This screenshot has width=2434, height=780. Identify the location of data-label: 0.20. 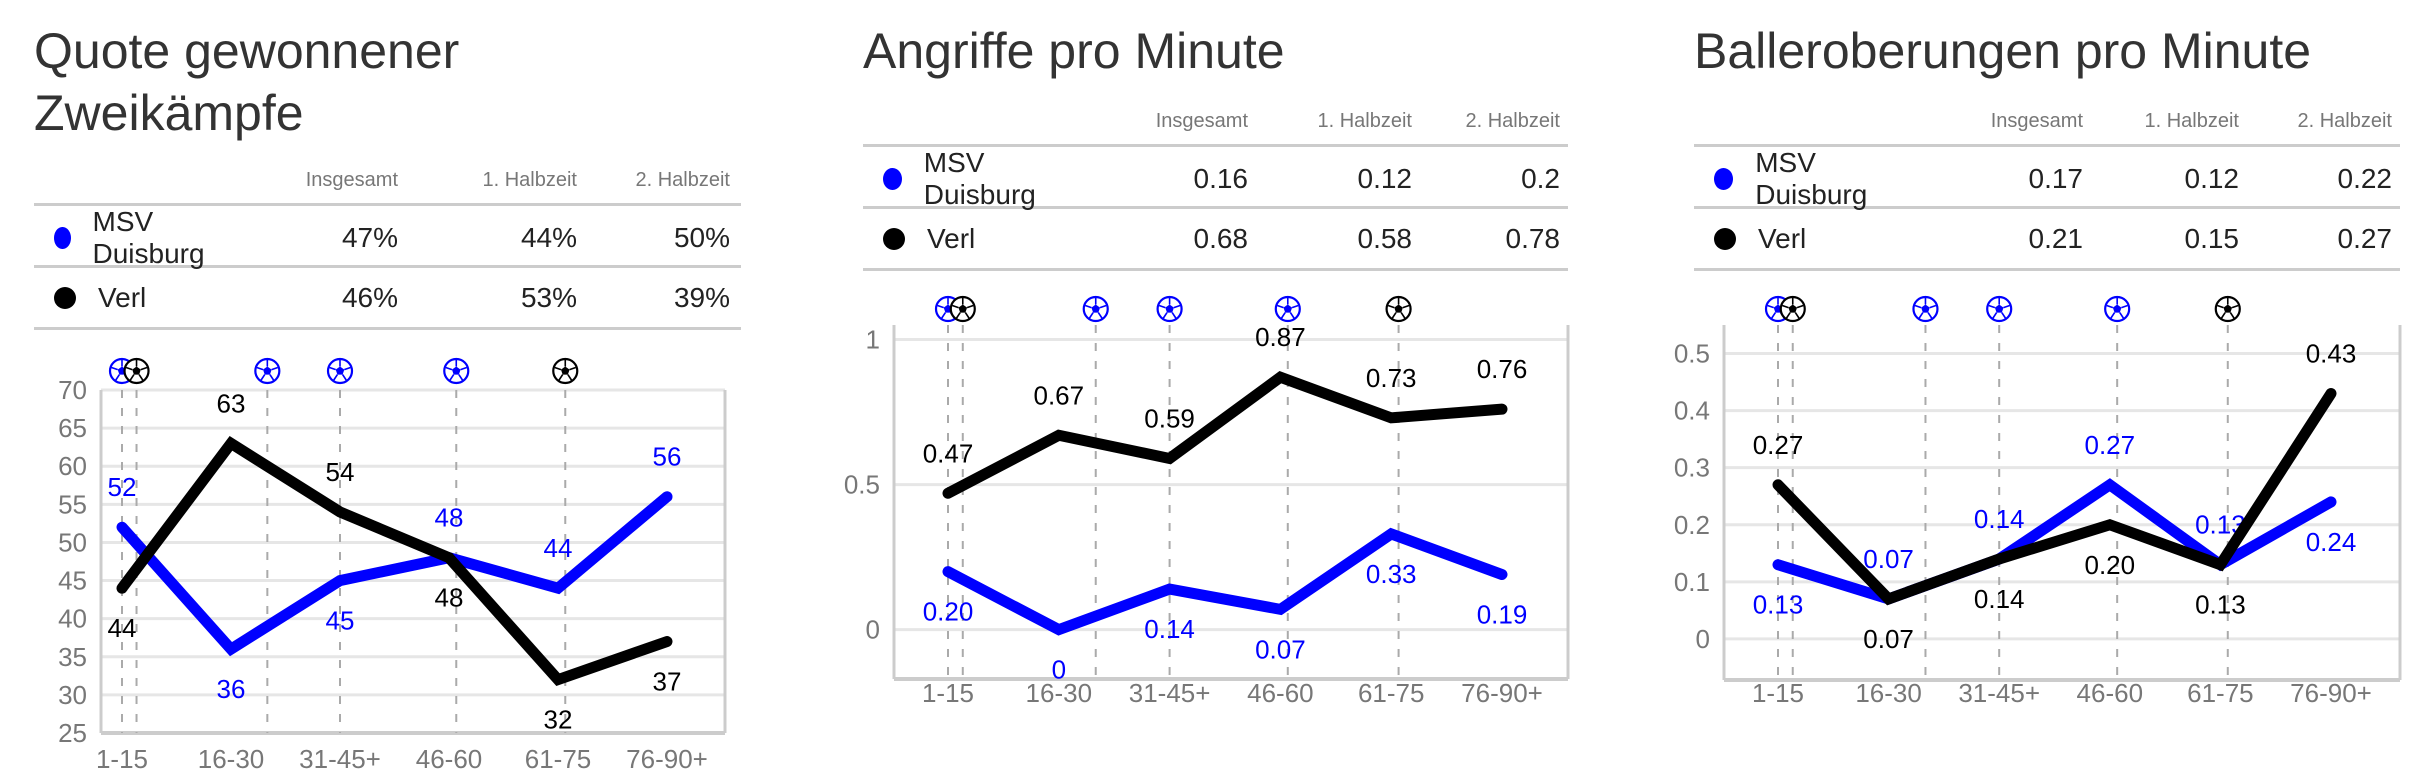
(948, 612).